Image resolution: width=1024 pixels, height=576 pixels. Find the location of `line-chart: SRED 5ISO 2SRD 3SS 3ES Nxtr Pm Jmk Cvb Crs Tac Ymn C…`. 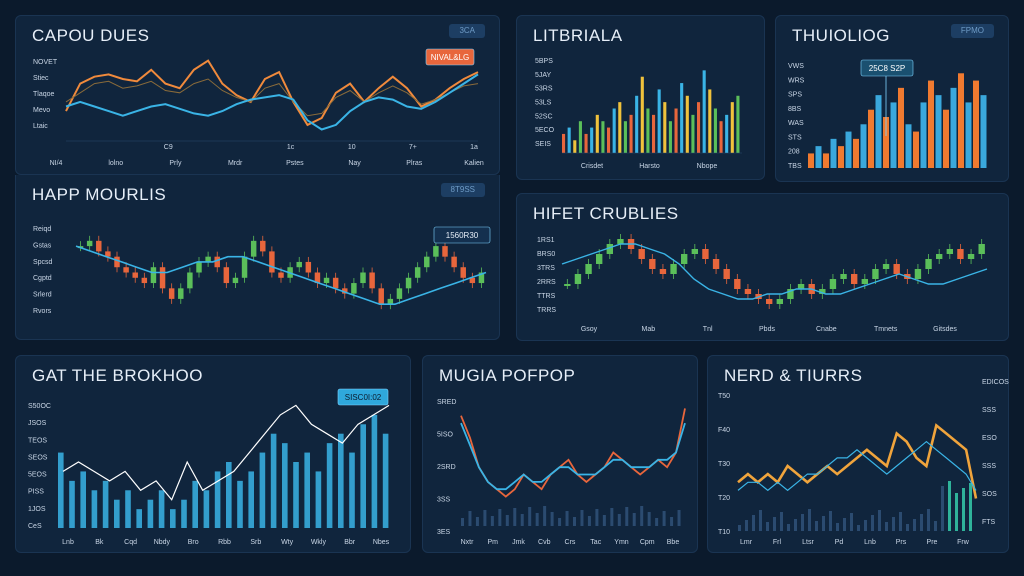

line-chart: SRED 5ISO 2SRD 3SS 3ES Nxtr Pm Jmk Cvb Crs Tac Ymn C… is located at coordinates (561, 472).